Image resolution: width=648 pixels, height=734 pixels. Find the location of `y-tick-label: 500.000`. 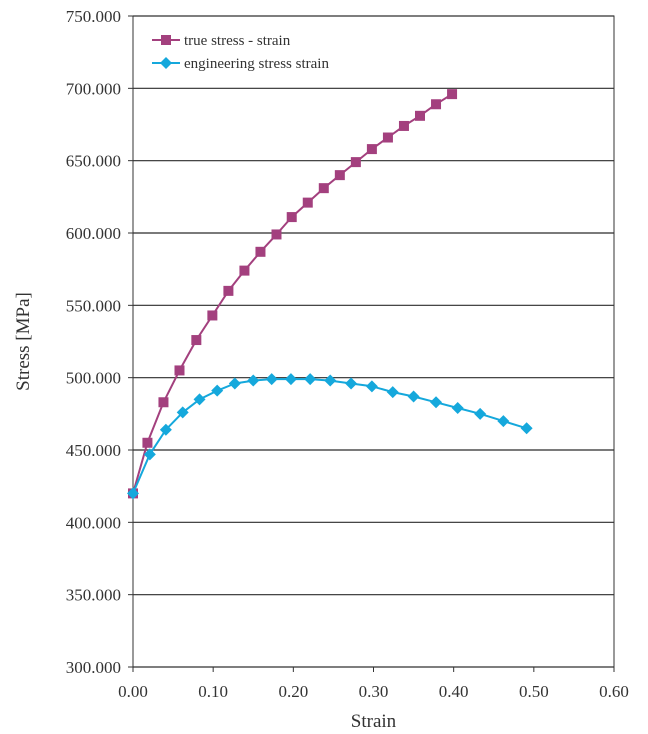

y-tick-label: 500.000 is located at coordinates (93, 378).